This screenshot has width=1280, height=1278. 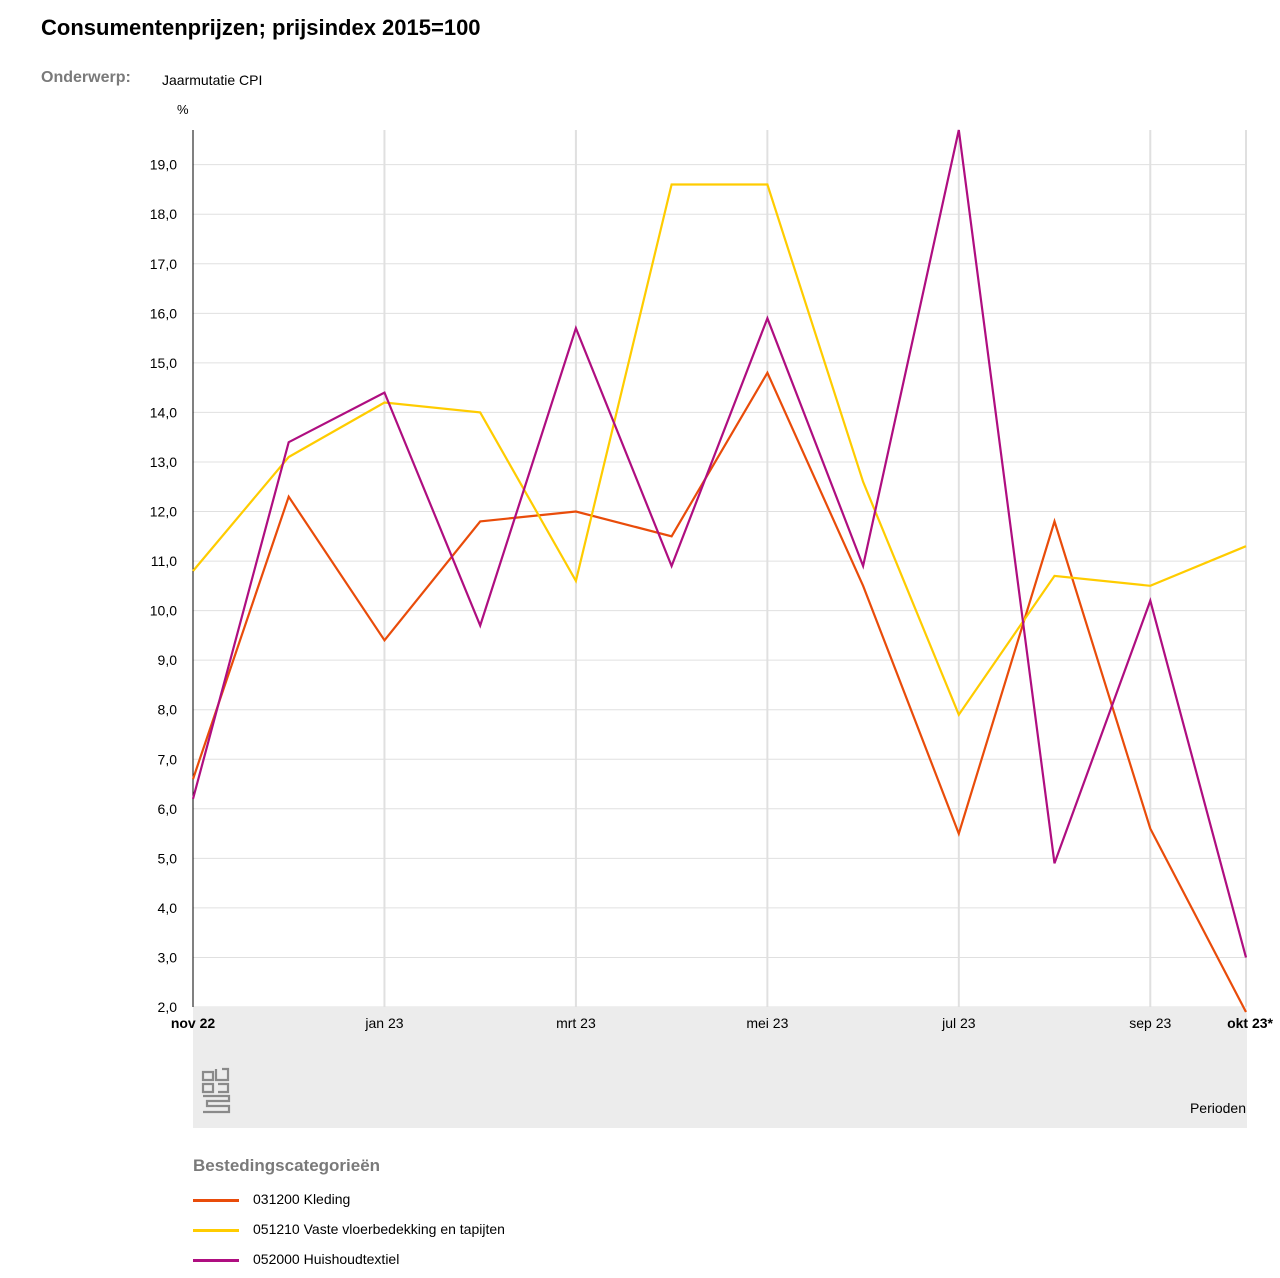 I want to click on x-axis-title: Perioden, so click(x=1218, y=1108).